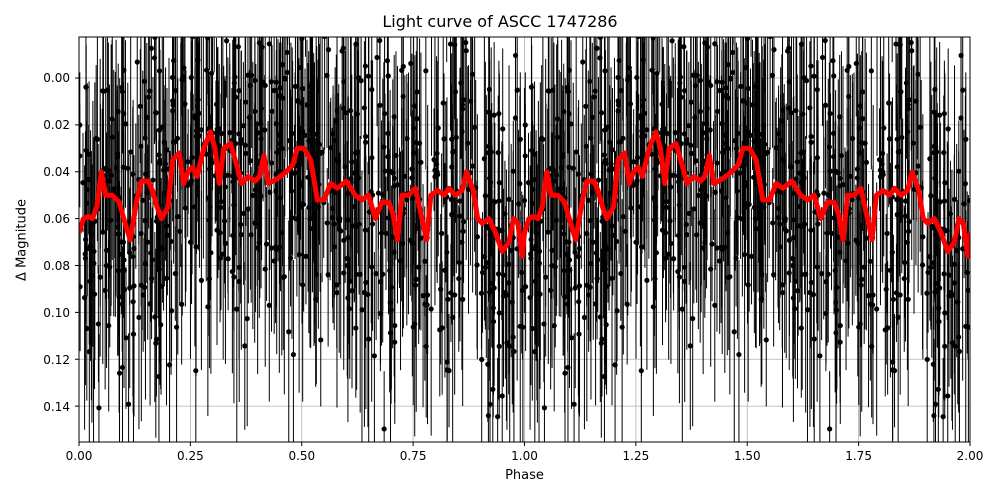 The height and width of the screenshot is (500, 1000). I want to click on chart-title: Light curve of ASCC 1747286, so click(500, 21).